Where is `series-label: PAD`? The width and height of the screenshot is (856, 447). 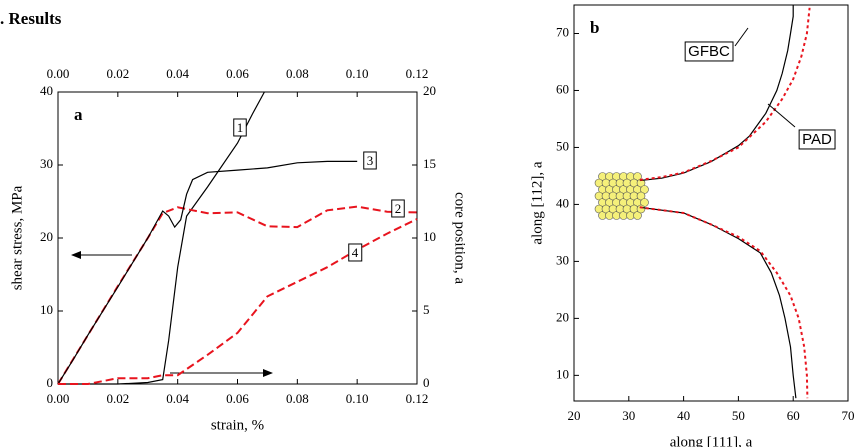
series-label: PAD is located at coordinates (817, 139).